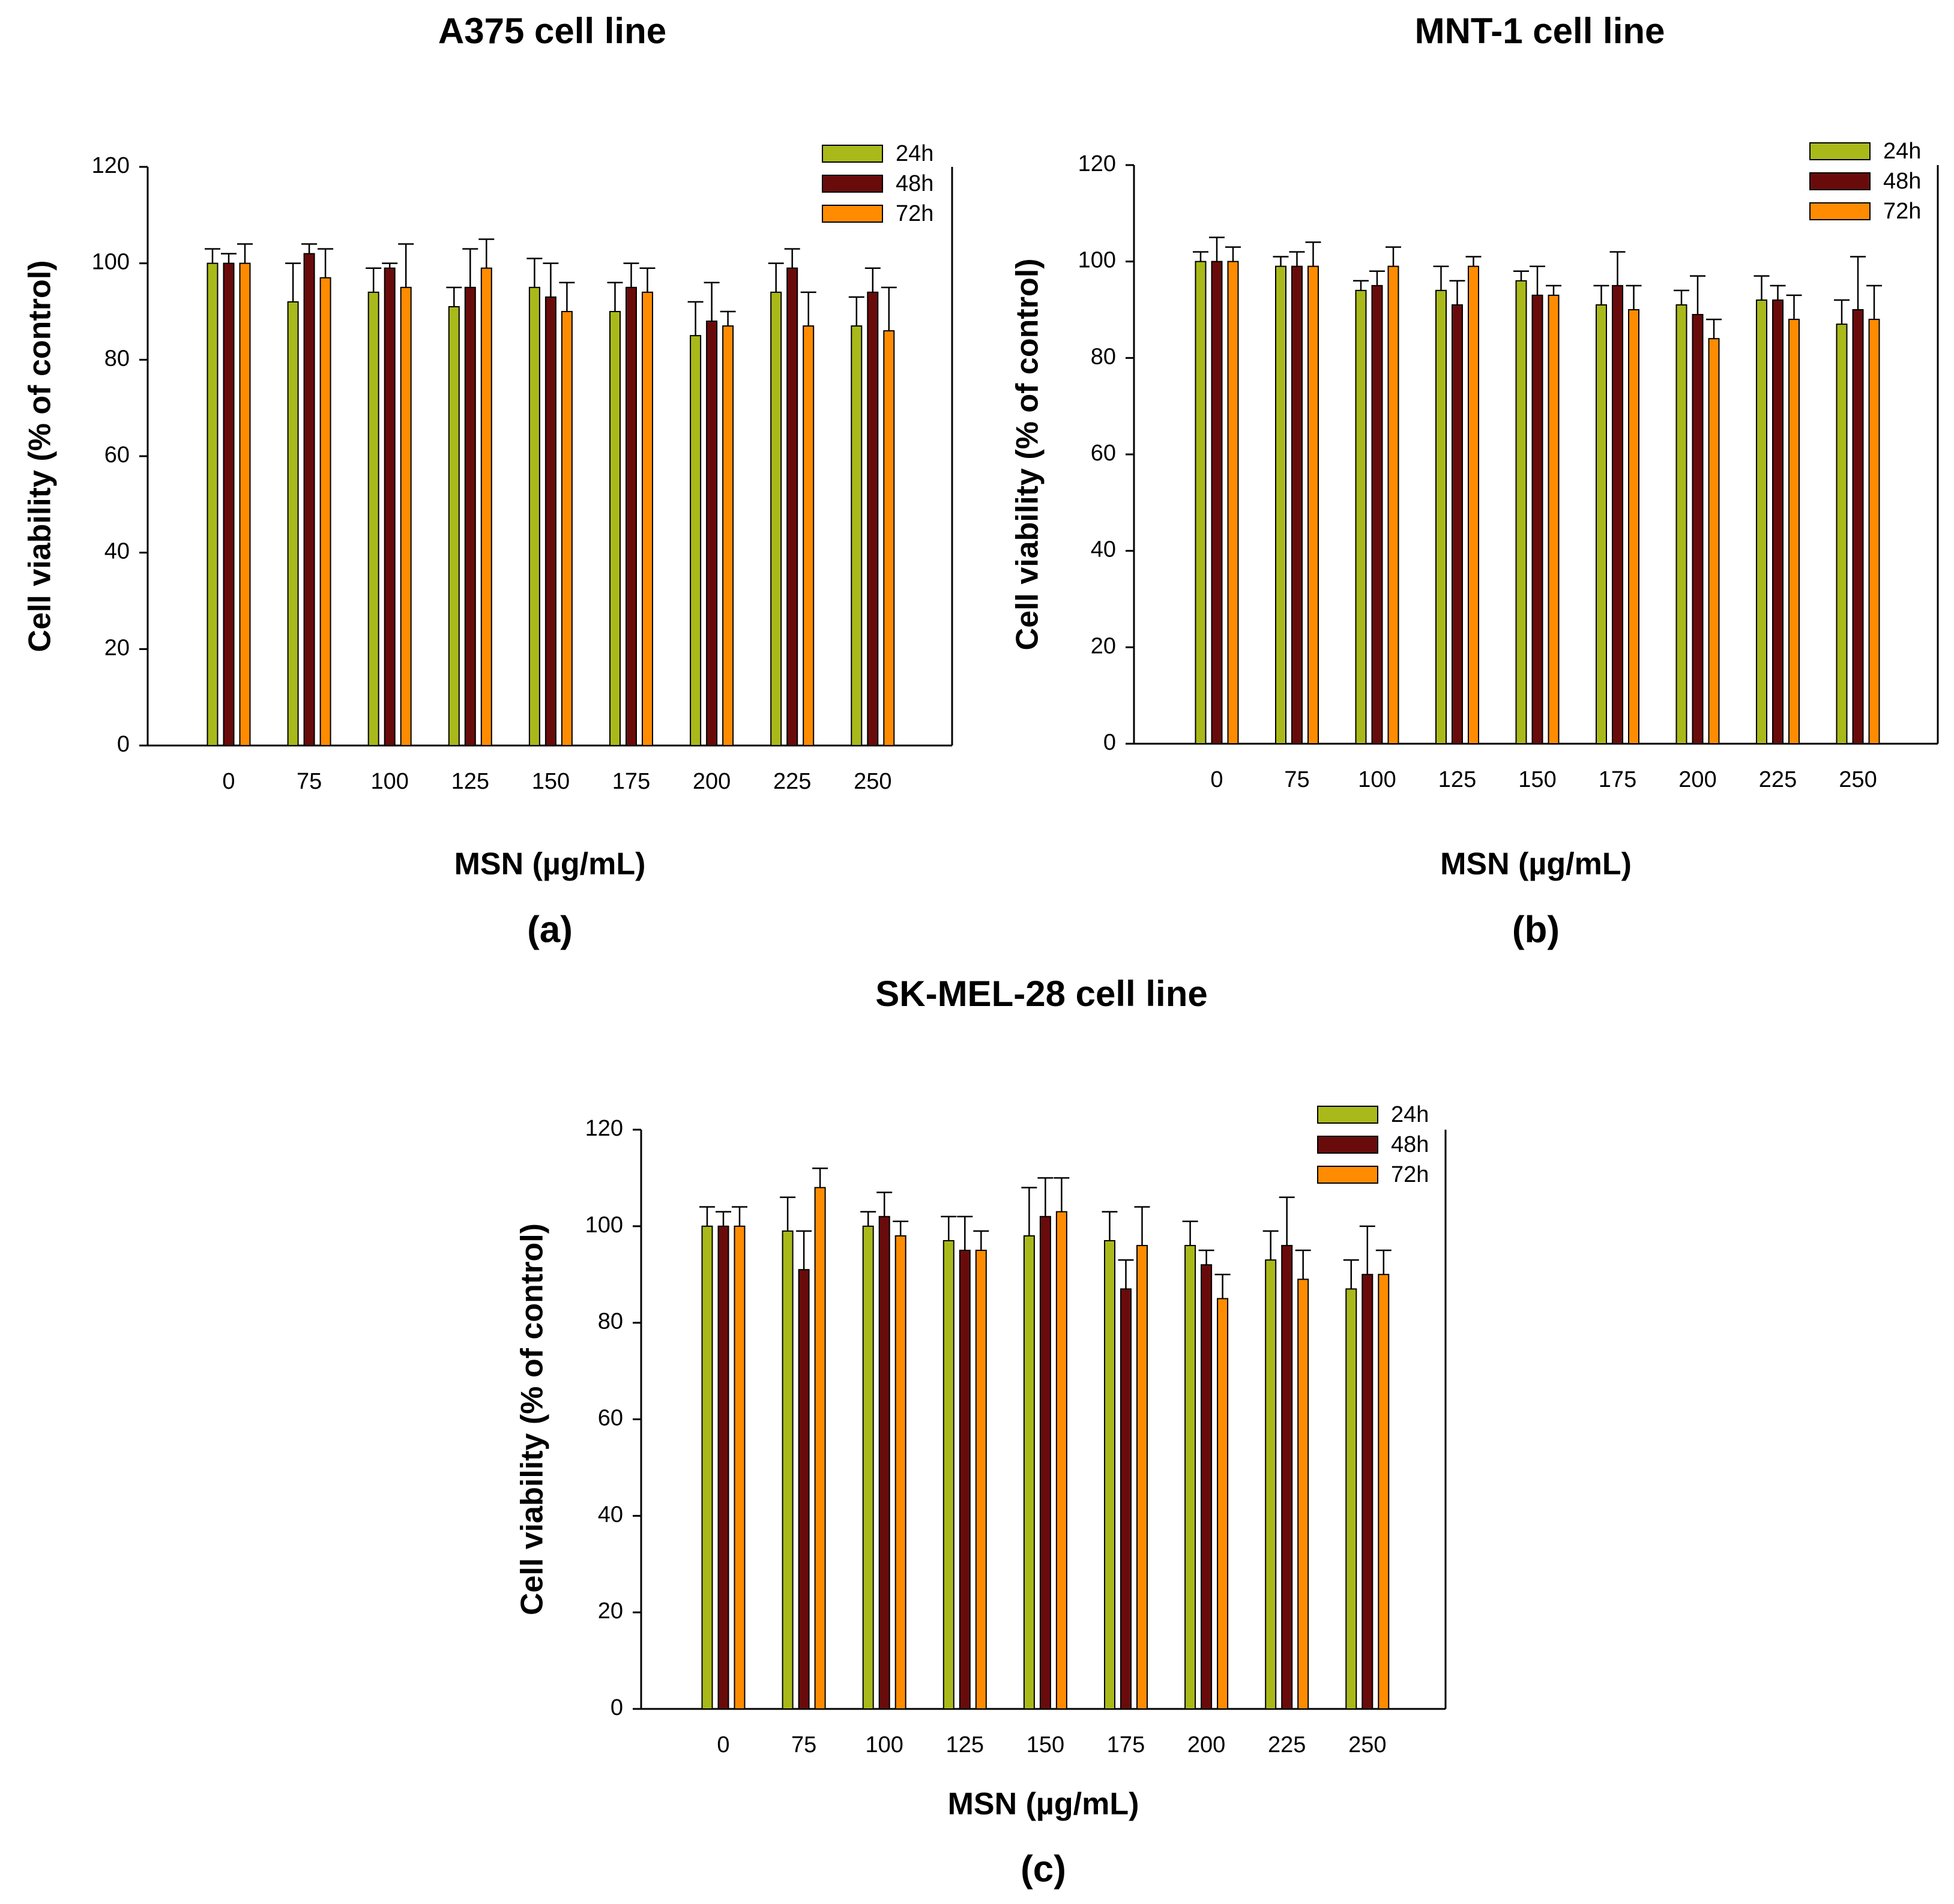  I want to click on y-axis-label: Cell viability (% of control), so click(532, 1419).